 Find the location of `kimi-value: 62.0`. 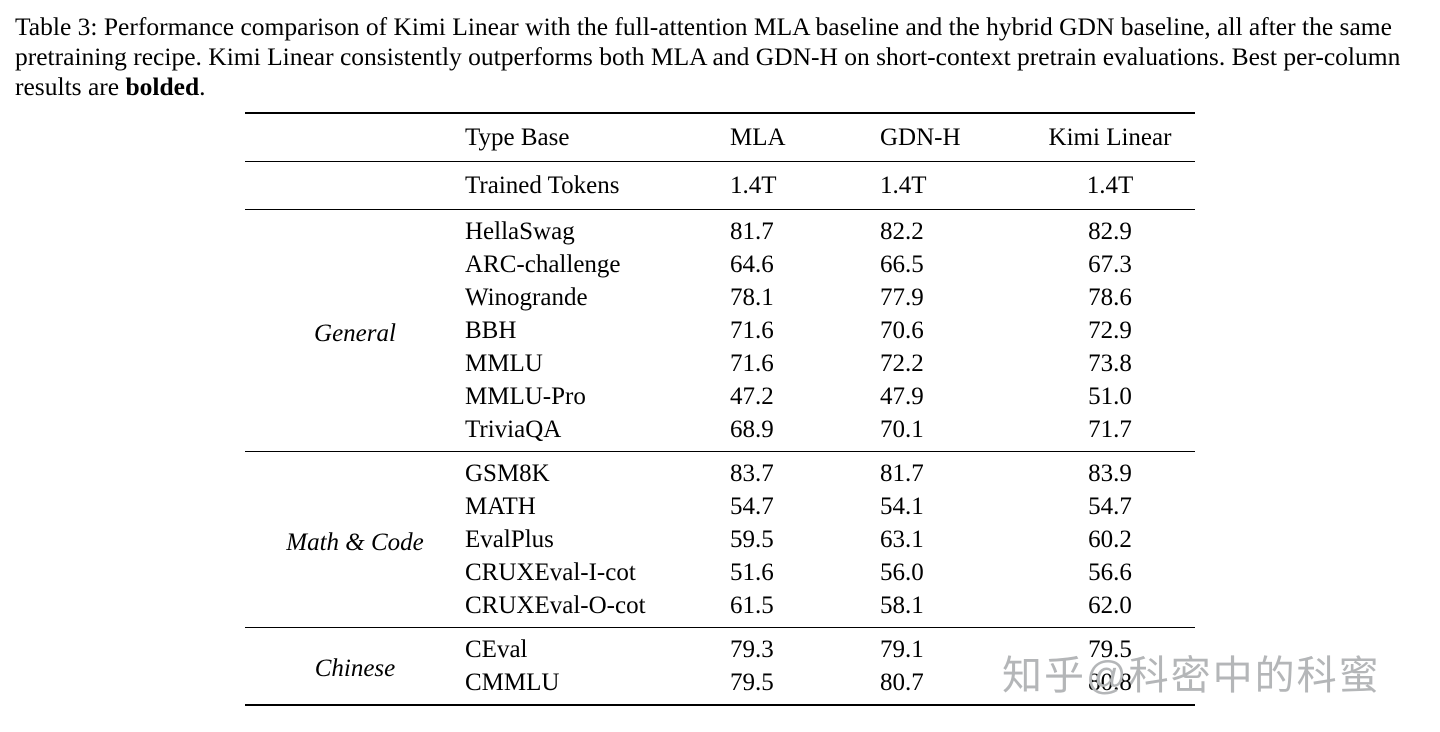

kimi-value: 62.0 is located at coordinates (1110, 605).